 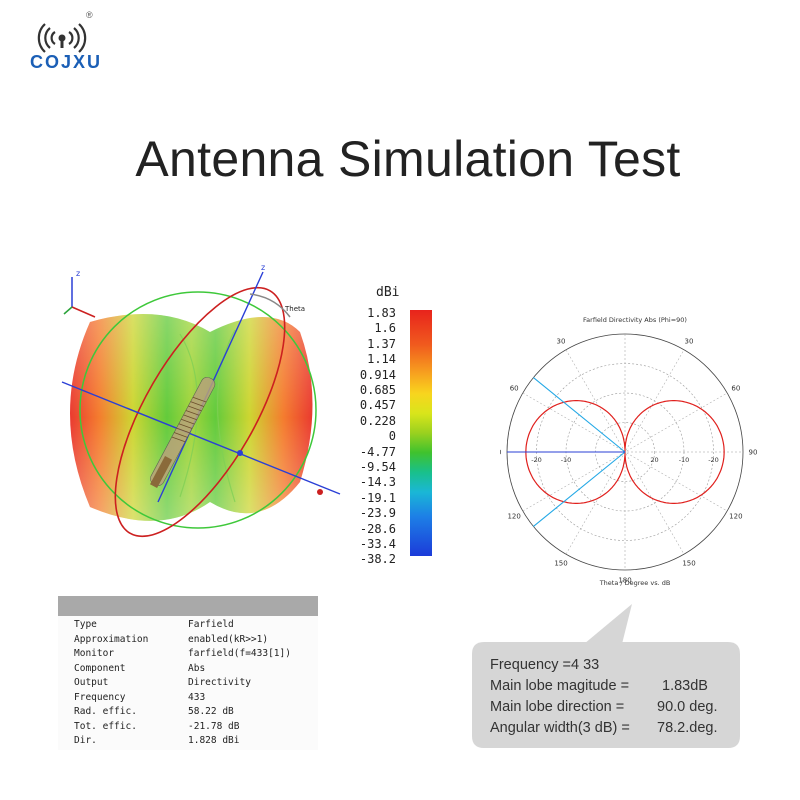 I want to click on summary-frequency: Frequency =4 33, so click(x=545, y=665).